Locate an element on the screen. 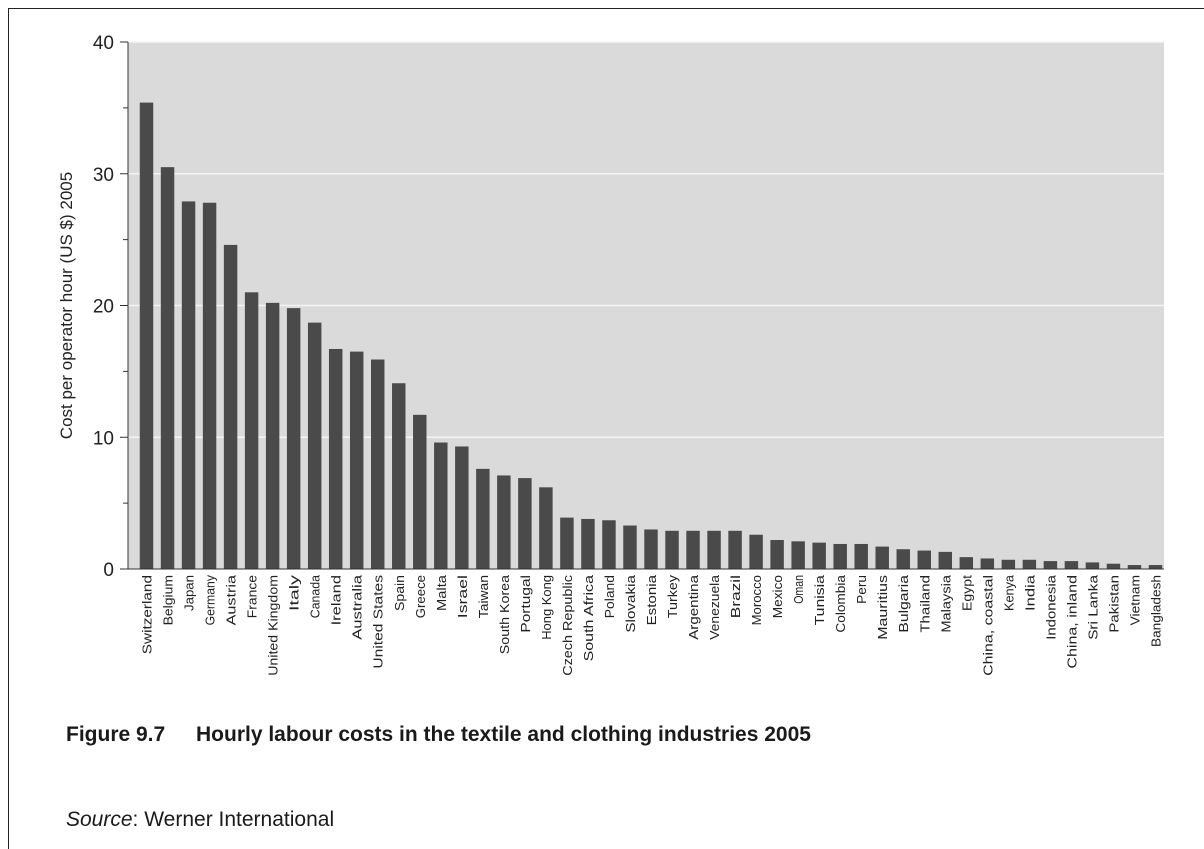 The image size is (1204, 849). x-tick-label: South Korea is located at coordinates (504, 614).